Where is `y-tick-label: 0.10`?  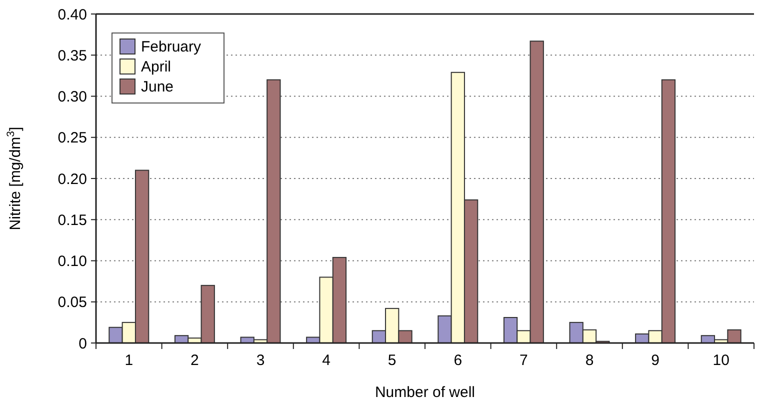
y-tick-label: 0.10 is located at coordinates (72, 261).